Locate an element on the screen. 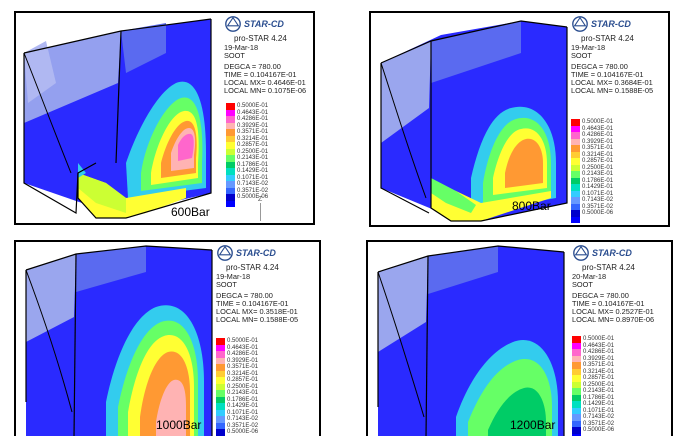 The image size is (680, 436). local-min-label: LOCAL MN= 0.1588E-05 is located at coordinates (612, 90).